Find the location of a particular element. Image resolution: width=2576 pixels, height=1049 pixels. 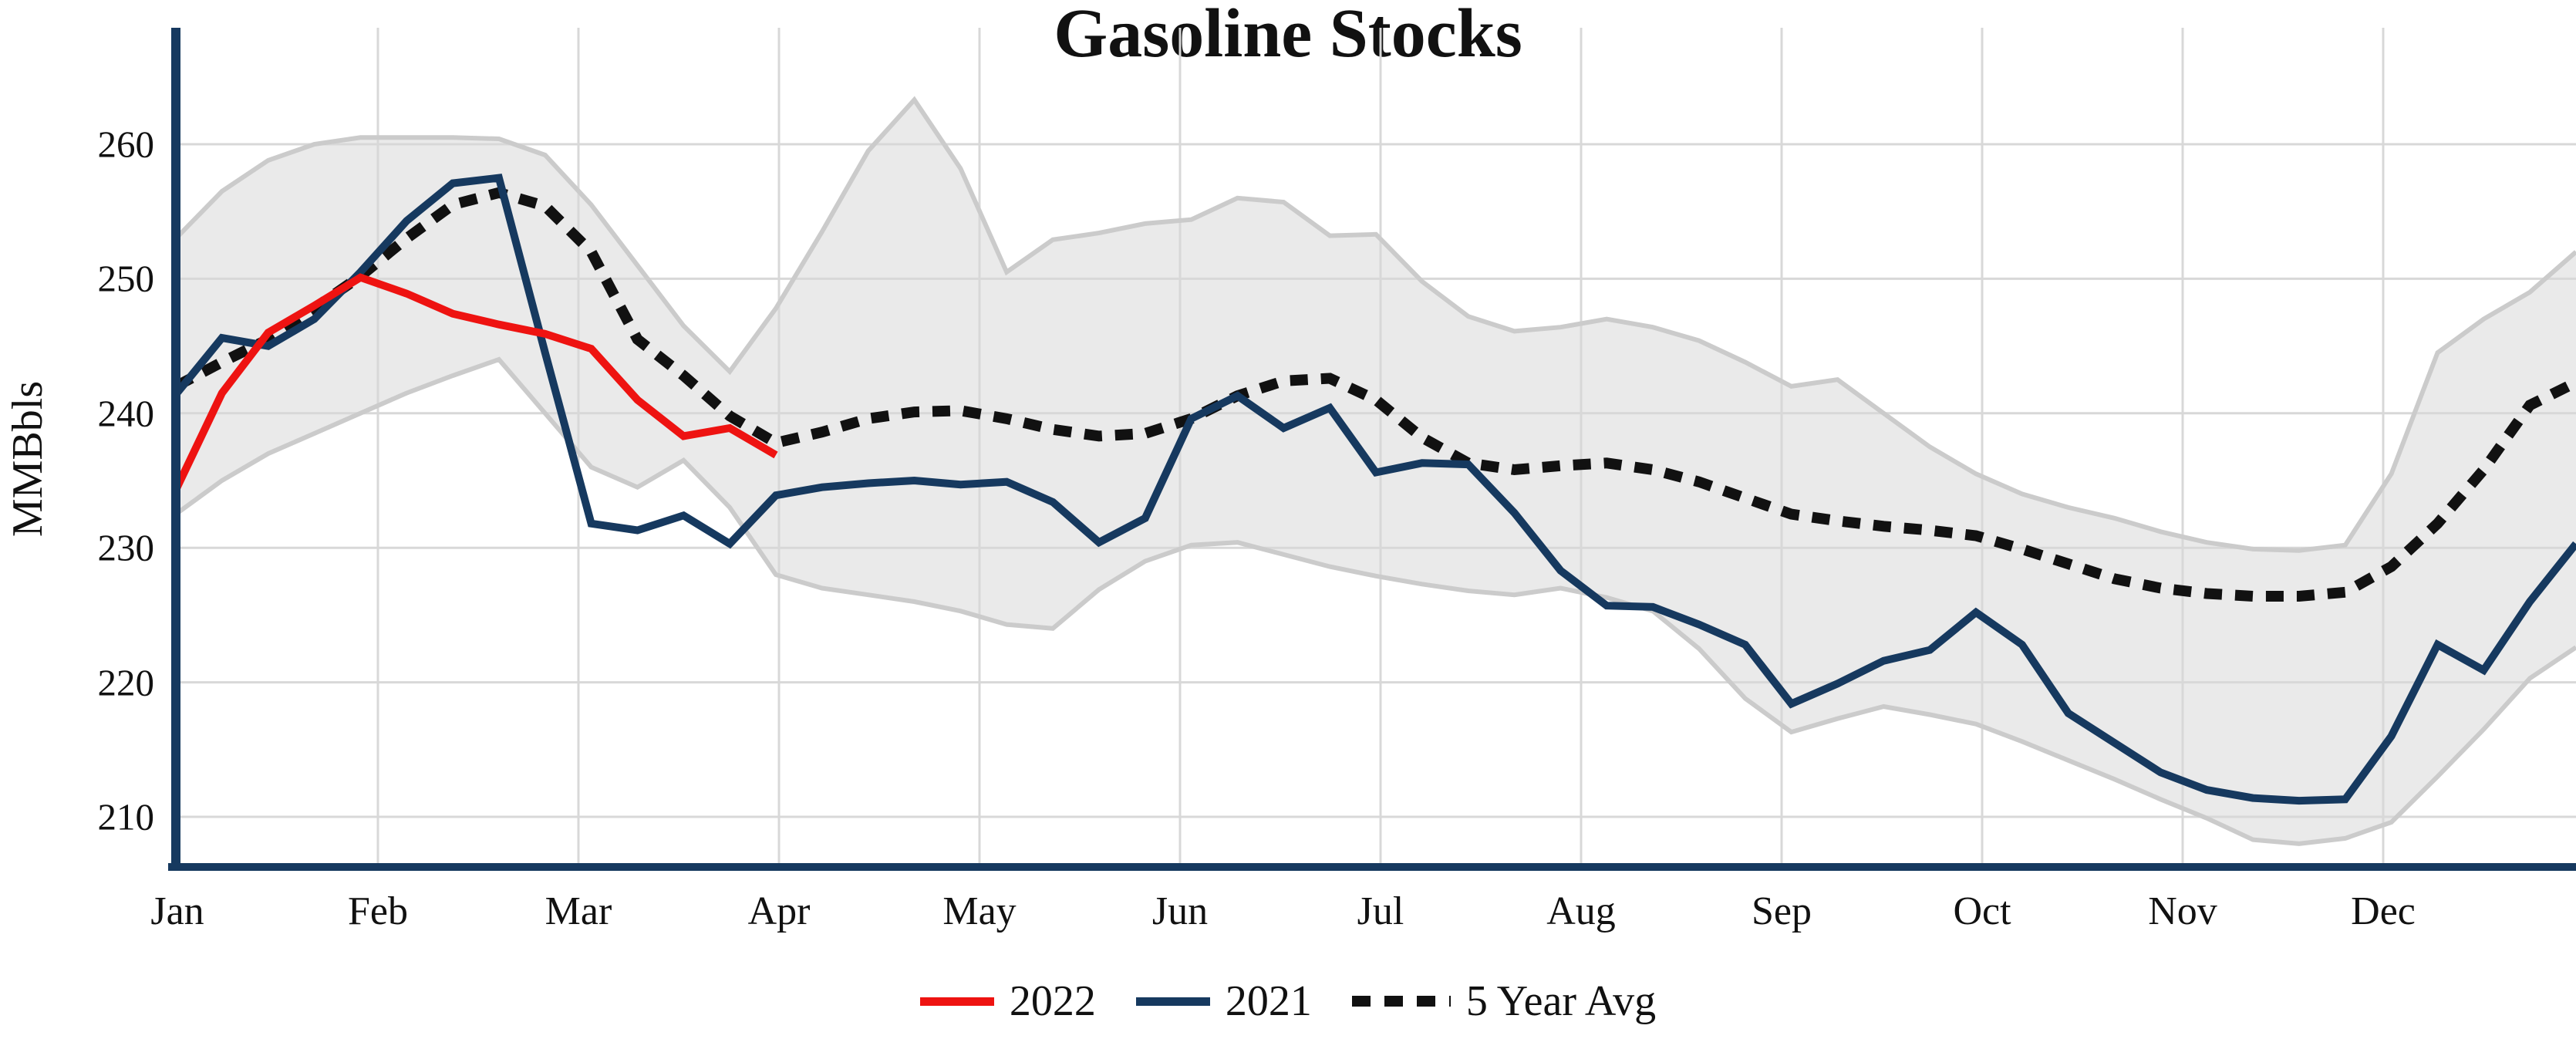

legend: 2022 2021 5 Year Avg is located at coordinates (1288, 1001).